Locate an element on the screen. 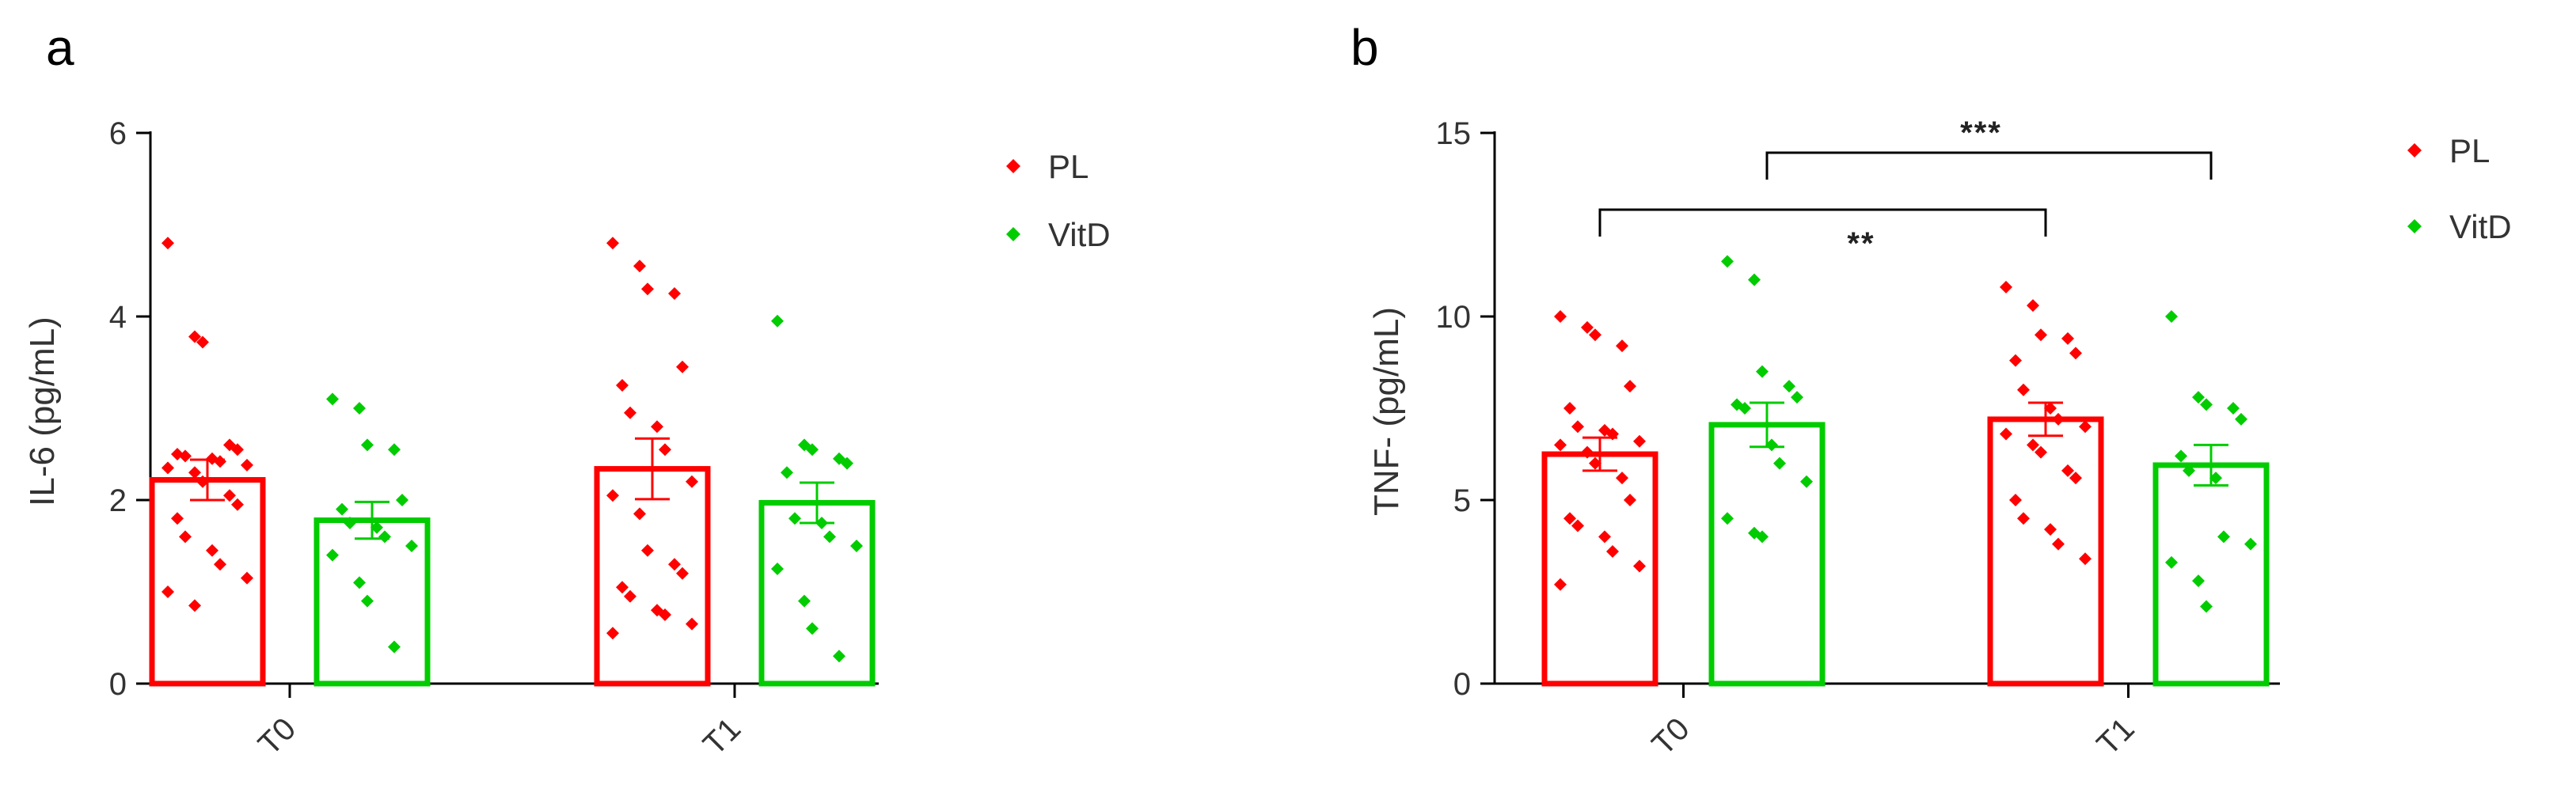  panel-b-letter: b is located at coordinates (1365, 47).